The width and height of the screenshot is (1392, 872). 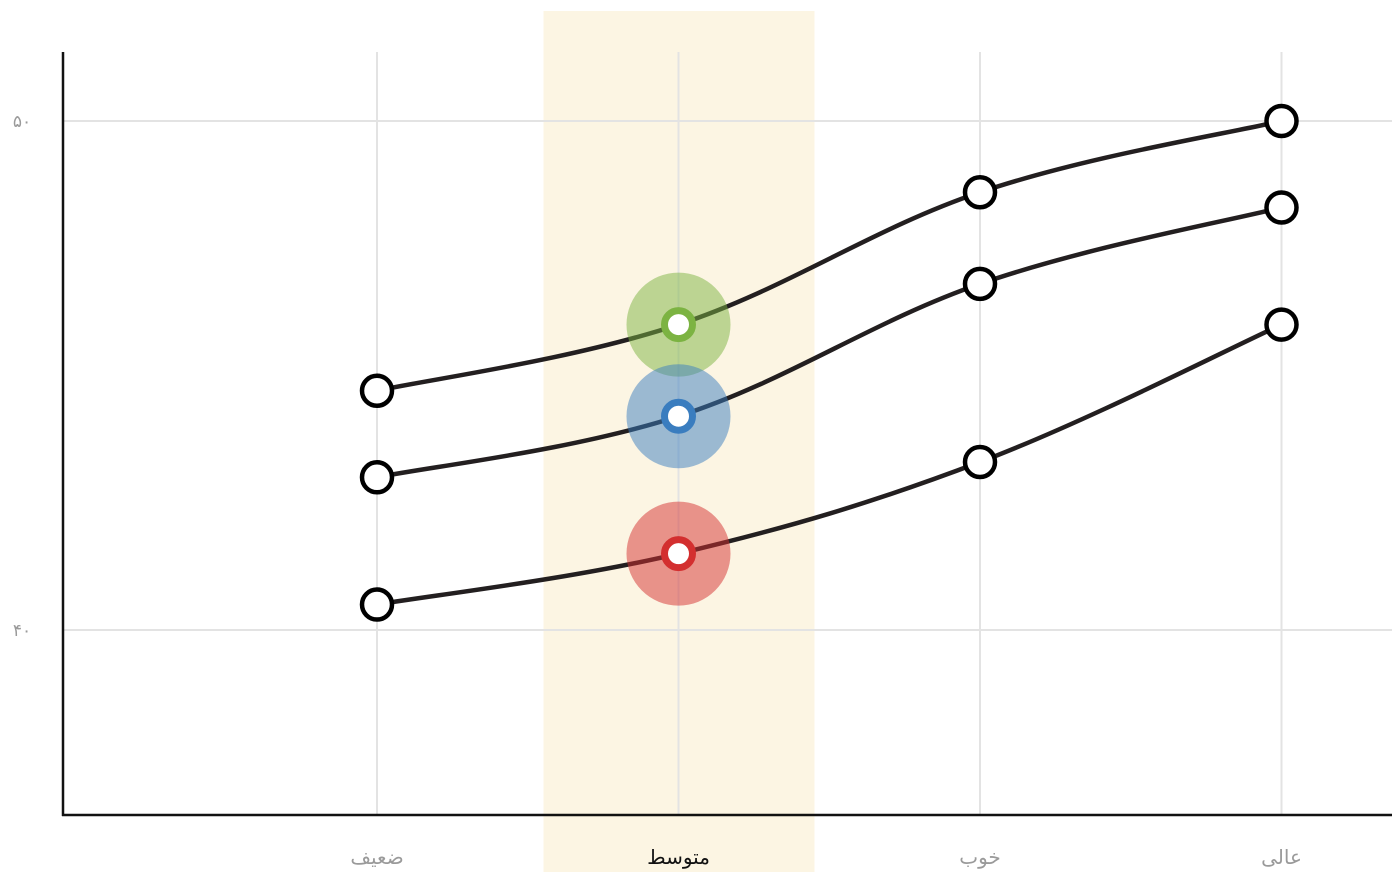 I want to click on x-tick-label: عالی, so click(x=1281, y=857).